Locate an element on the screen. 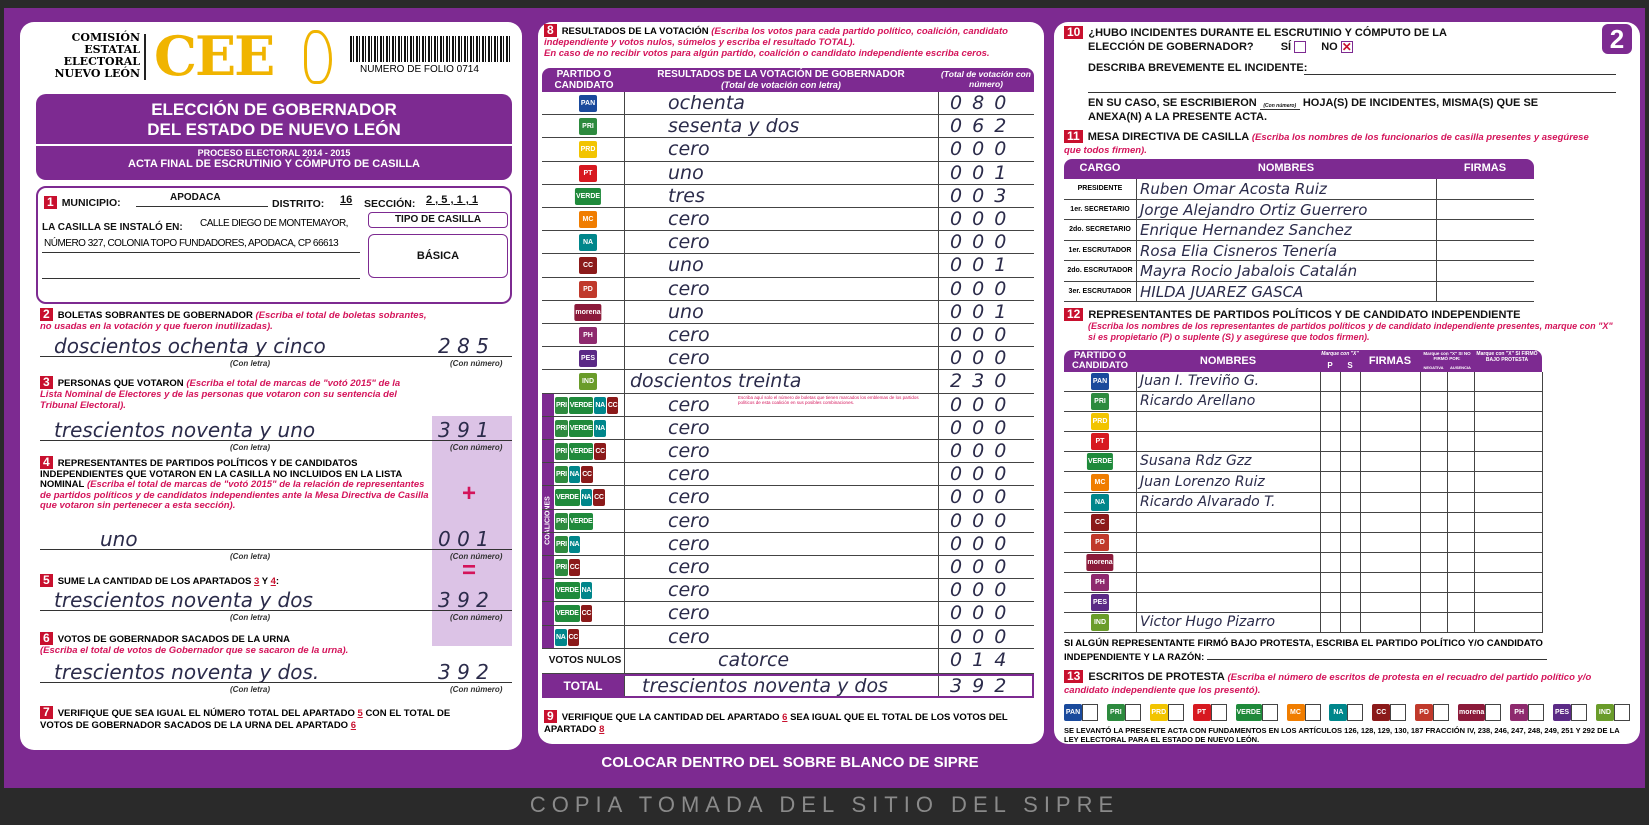 This screenshot has width=1649, height=825. cee-logo: CEE is located at coordinates (214, 56).